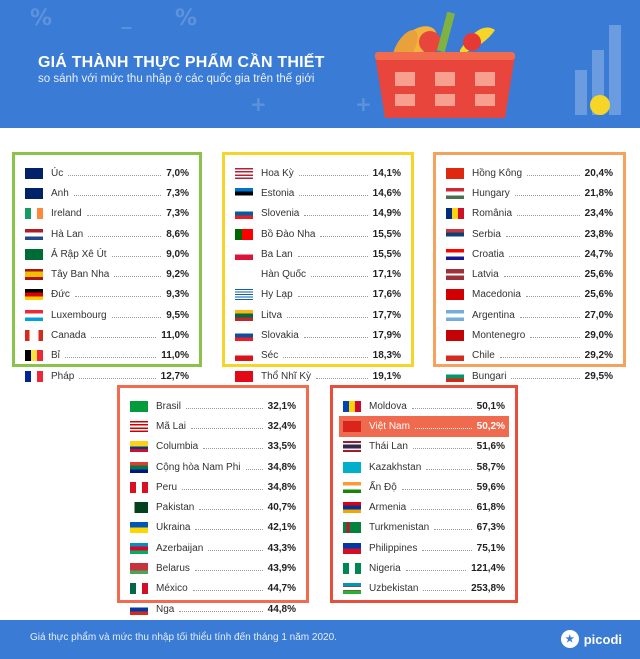 Image resolution: width=640 pixels, height=659 pixels. Describe the element at coordinates (66, 214) in the screenshot. I see `country-name: Ireland` at that location.